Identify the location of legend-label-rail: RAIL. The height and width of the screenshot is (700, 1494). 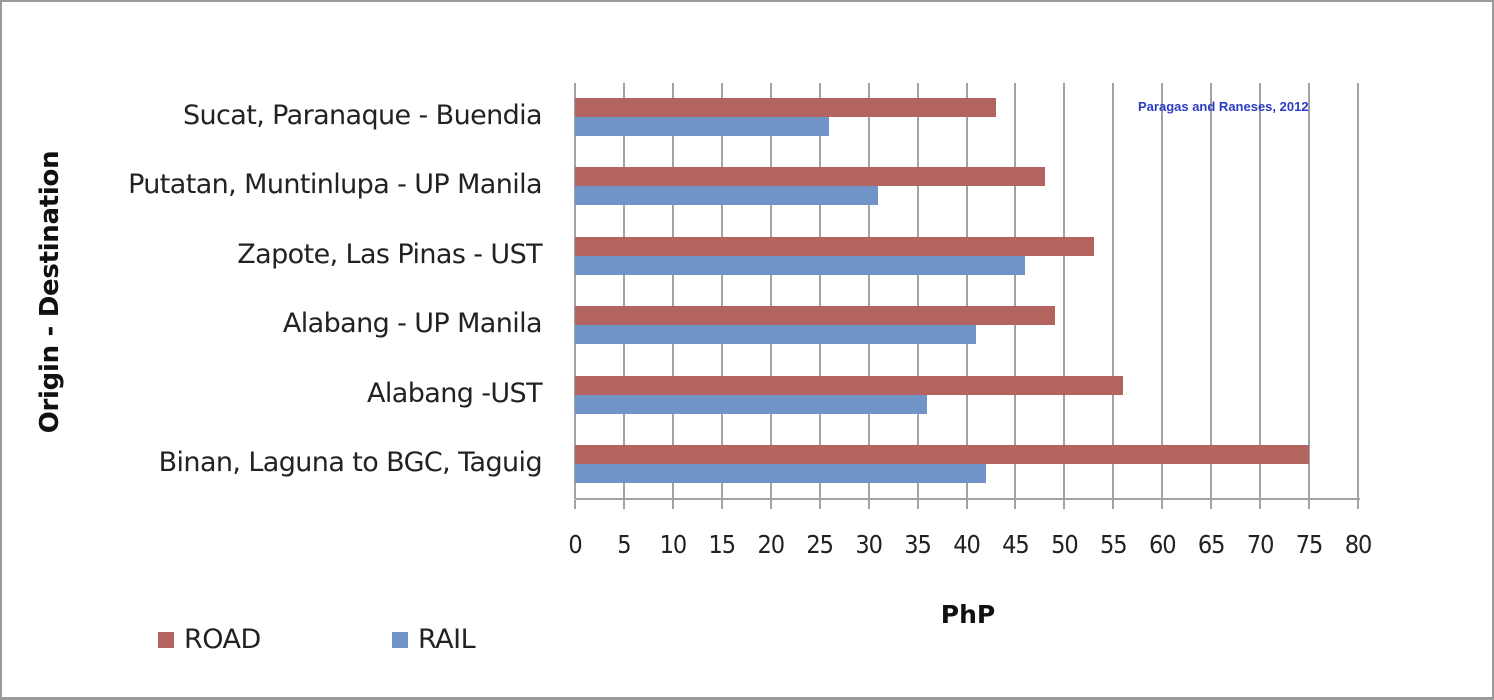
(447, 639).